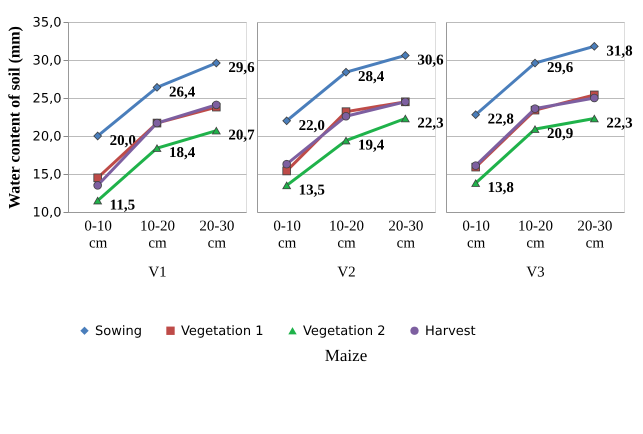  Describe the element at coordinates (15, 117) in the screenshot. I see `y-axis-title: Water content of soil (mm)` at that location.